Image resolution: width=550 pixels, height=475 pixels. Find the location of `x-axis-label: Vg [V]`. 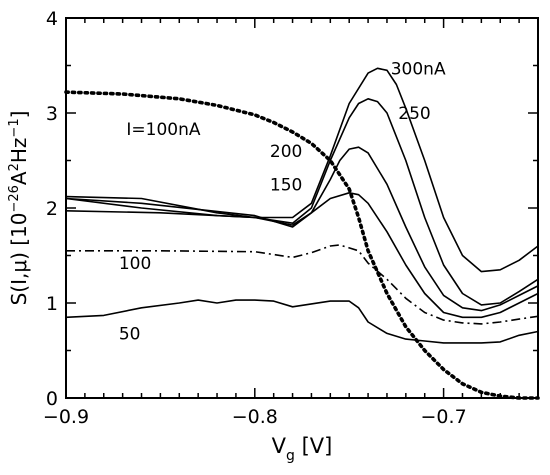

x-axis-label: Vg [V] is located at coordinates (302, 449).